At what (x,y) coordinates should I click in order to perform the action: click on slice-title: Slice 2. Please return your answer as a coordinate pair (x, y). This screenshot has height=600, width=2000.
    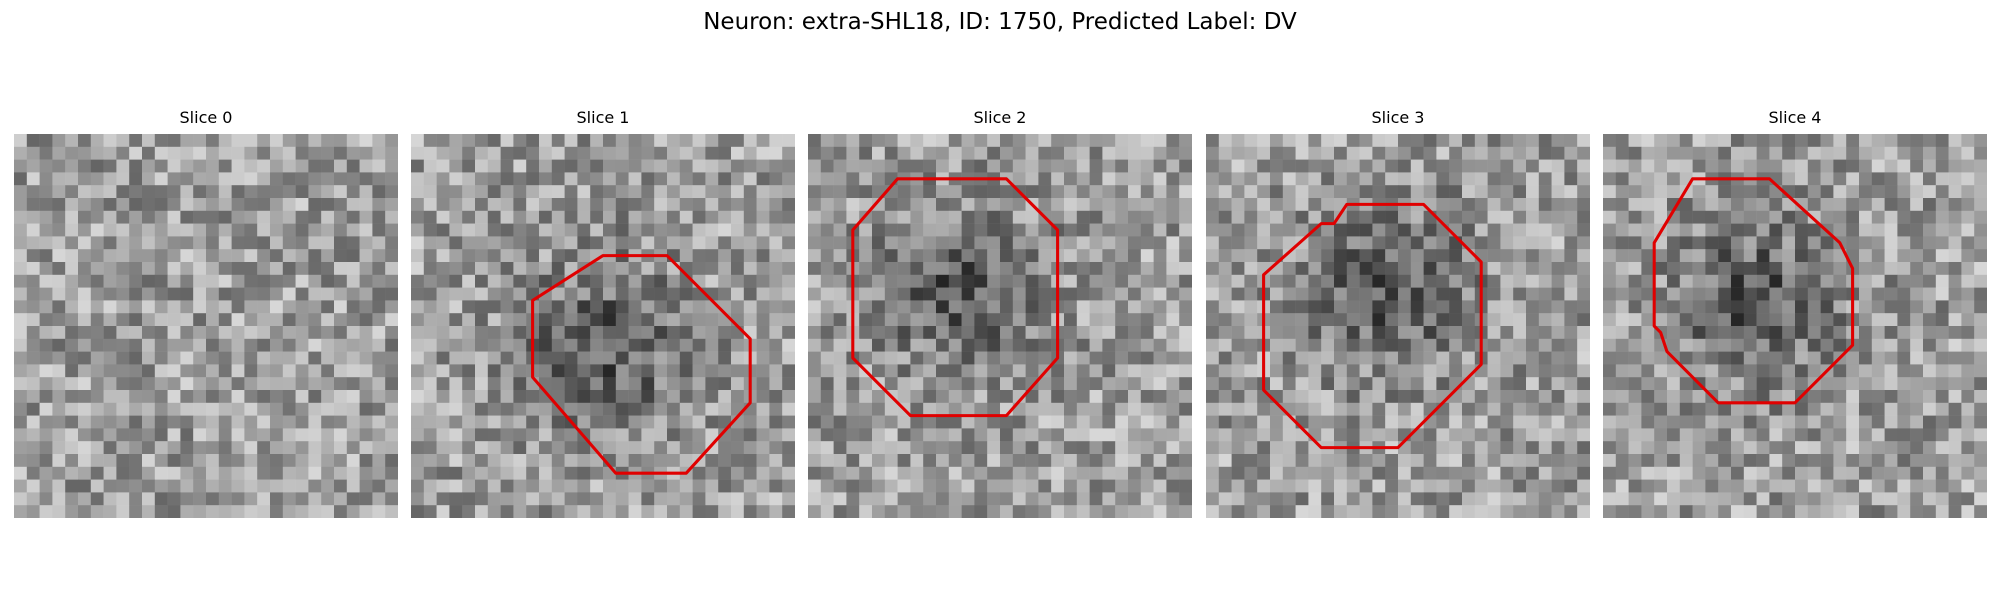
    Looking at the image, I should click on (1000, 117).